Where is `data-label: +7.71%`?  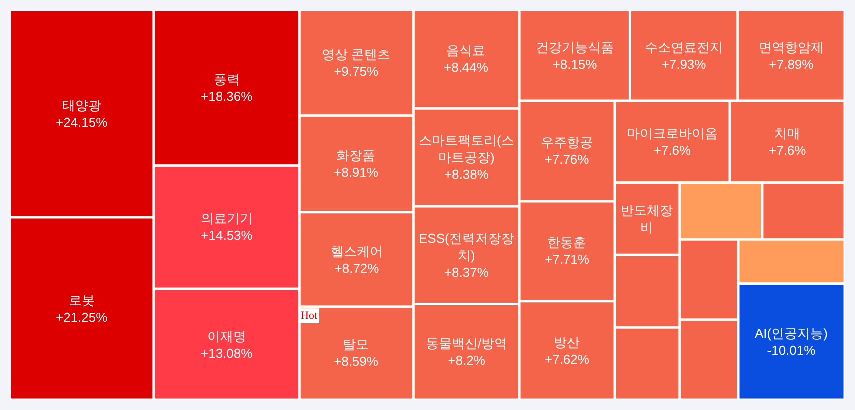
data-label: +7.71% is located at coordinates (567, 259).